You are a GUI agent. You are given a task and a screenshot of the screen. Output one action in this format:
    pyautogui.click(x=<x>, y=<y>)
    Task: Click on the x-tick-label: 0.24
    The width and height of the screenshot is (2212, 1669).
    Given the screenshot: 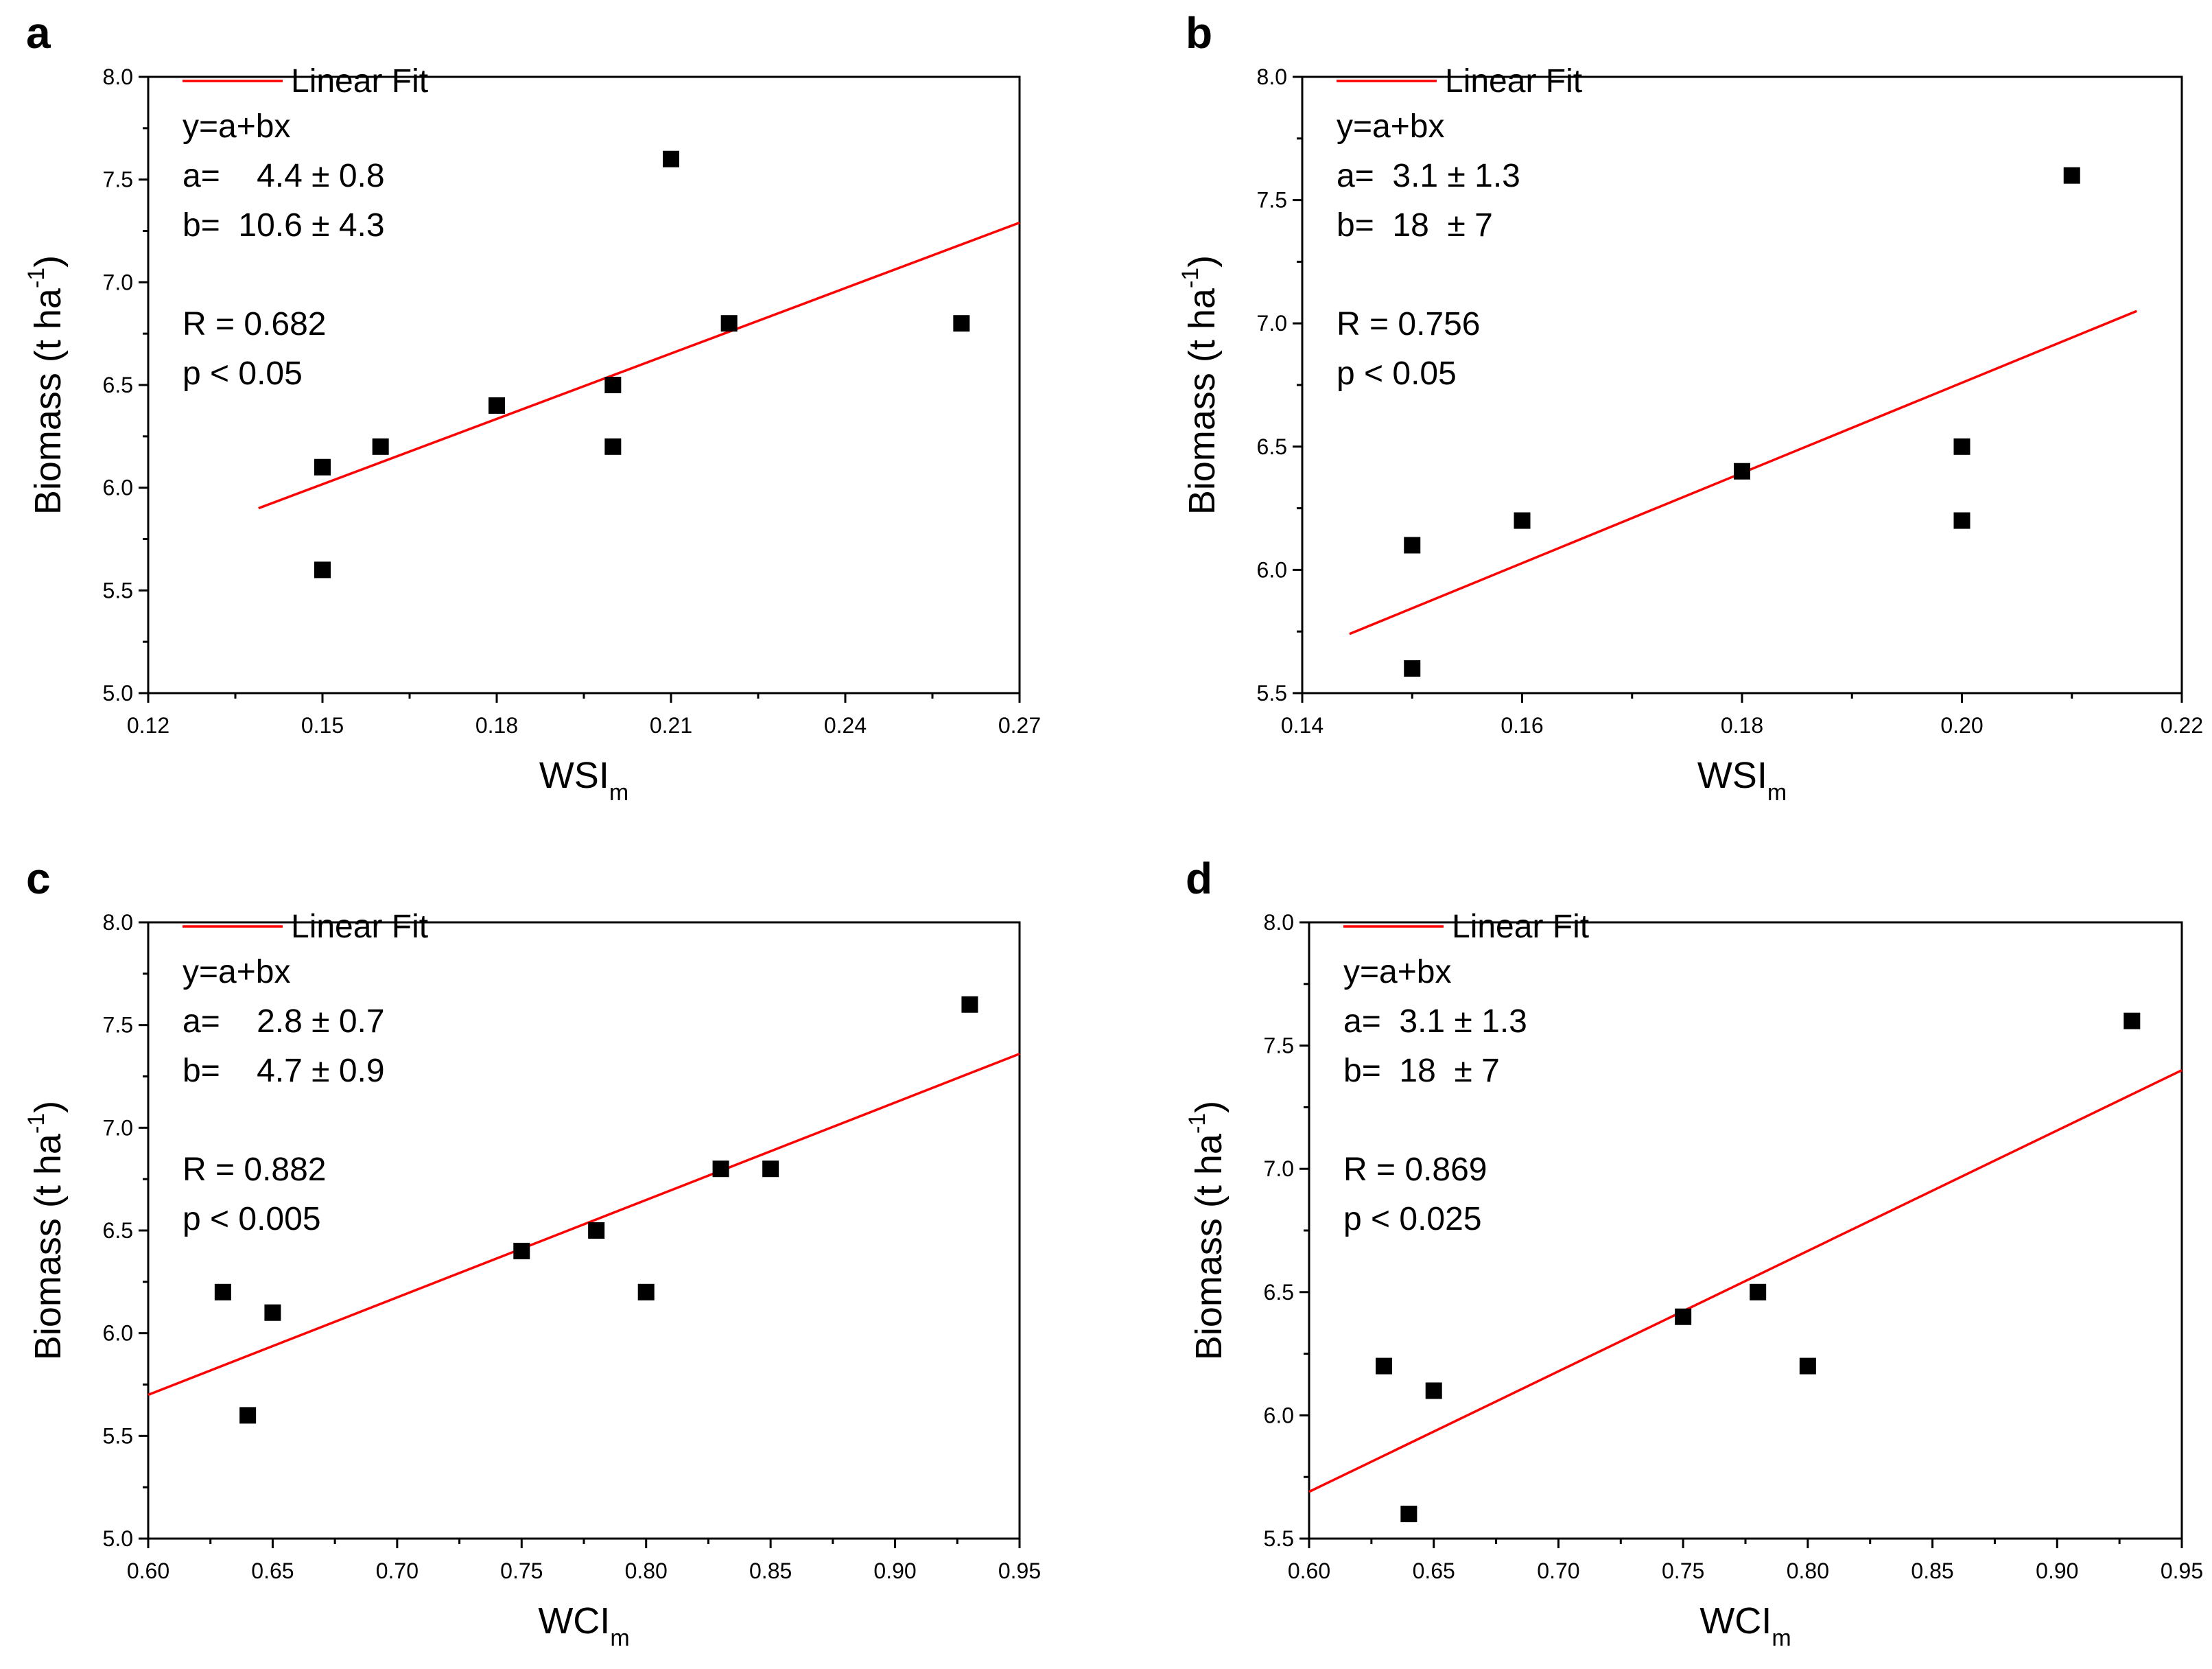 What is the action you would take?
    pyautogui.click(x=845, y=725)
    